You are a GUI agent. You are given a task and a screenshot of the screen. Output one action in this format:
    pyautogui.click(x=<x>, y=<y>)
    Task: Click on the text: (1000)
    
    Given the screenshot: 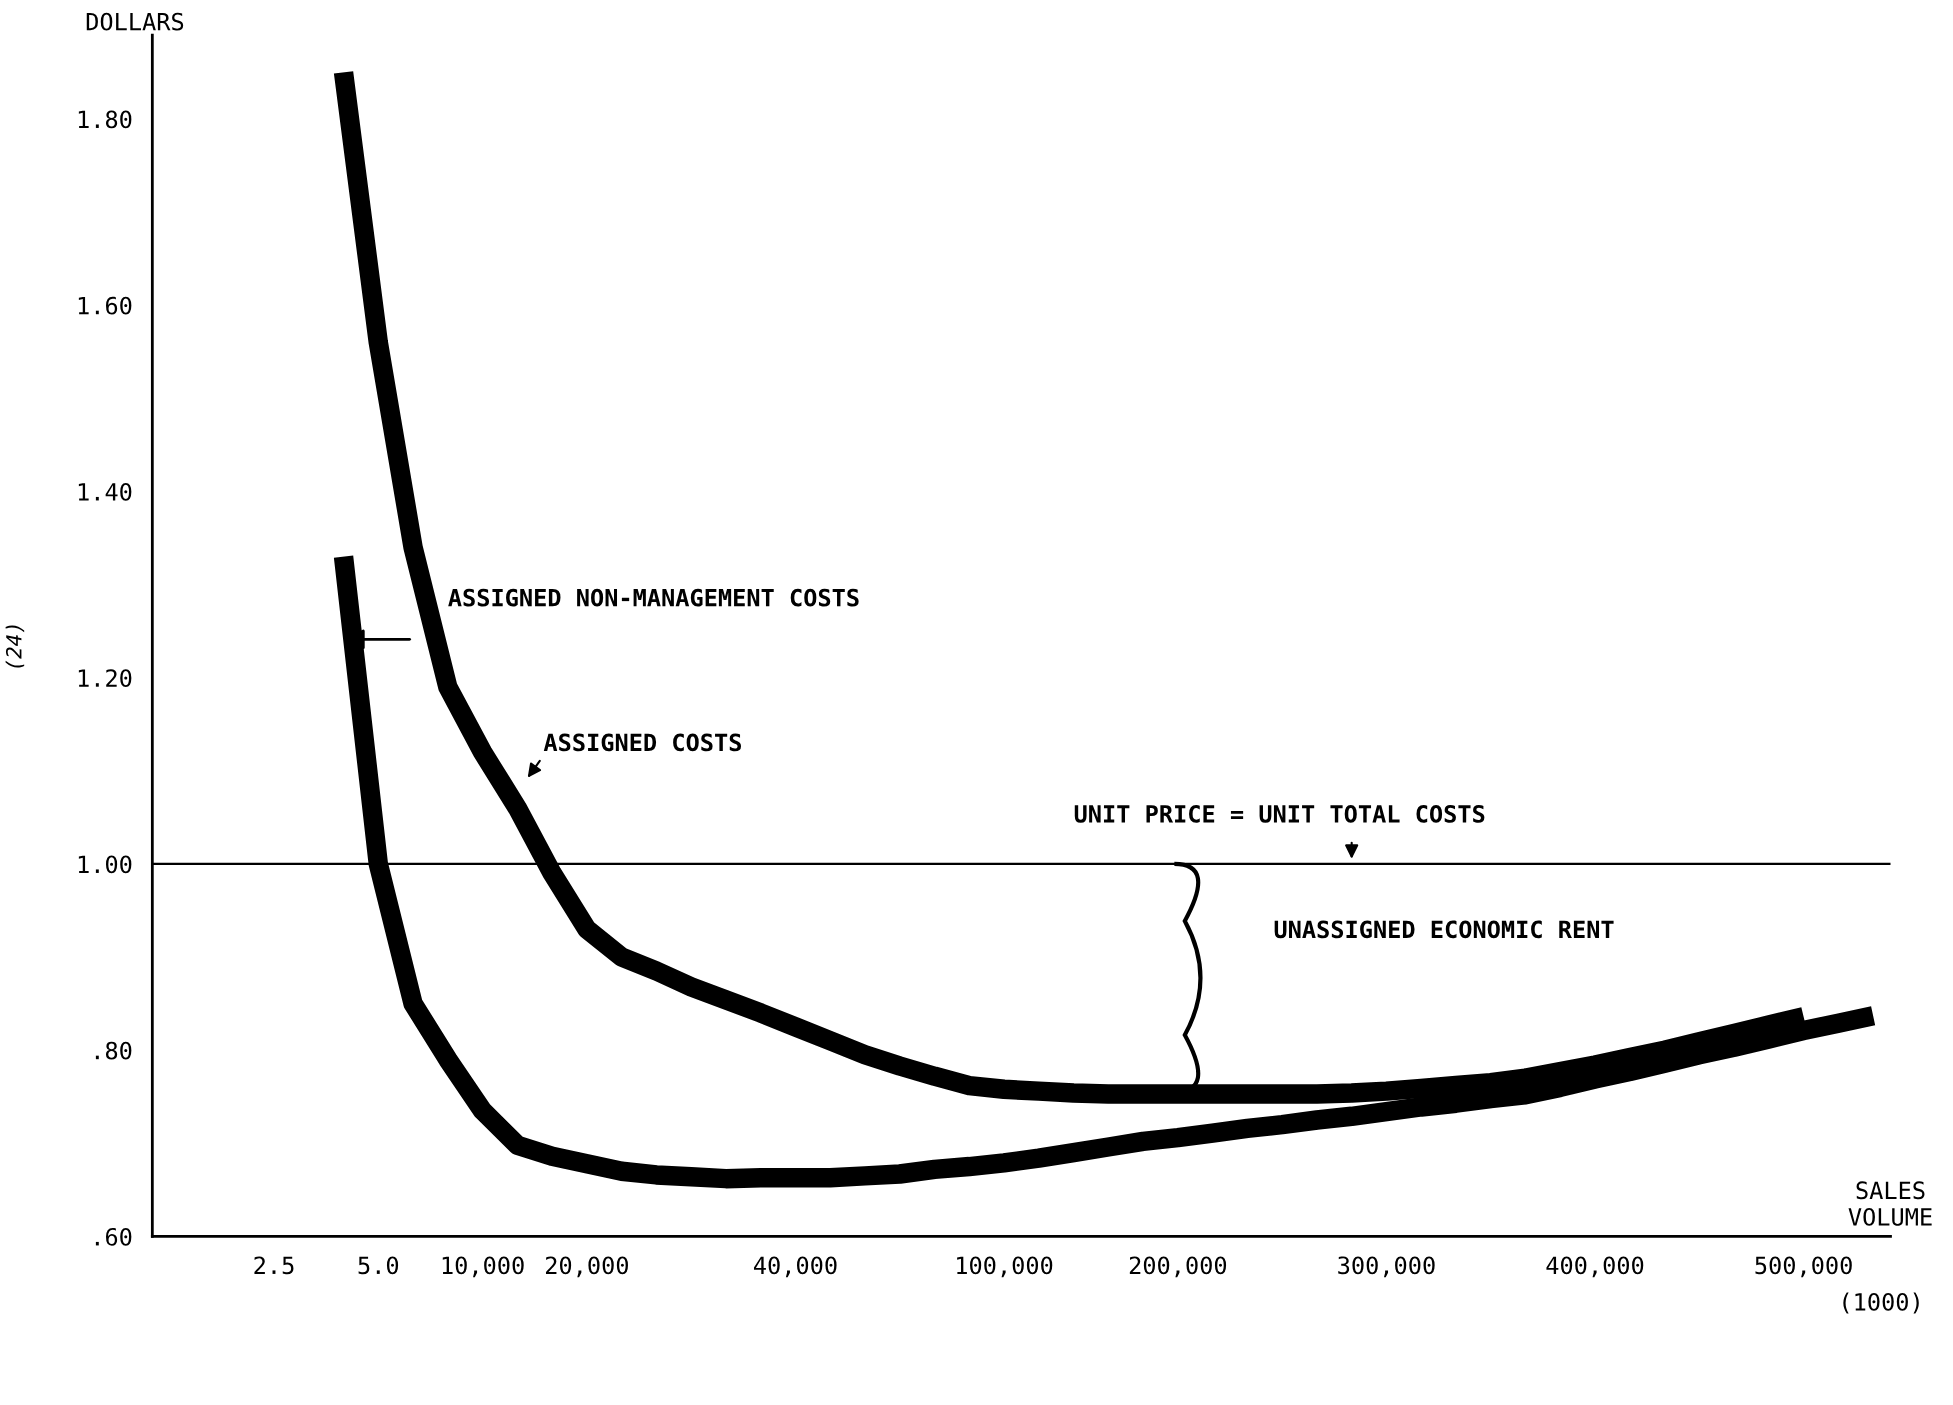 What is the action you would take?
    pyautogui.click(x=1881, y=1303)
    